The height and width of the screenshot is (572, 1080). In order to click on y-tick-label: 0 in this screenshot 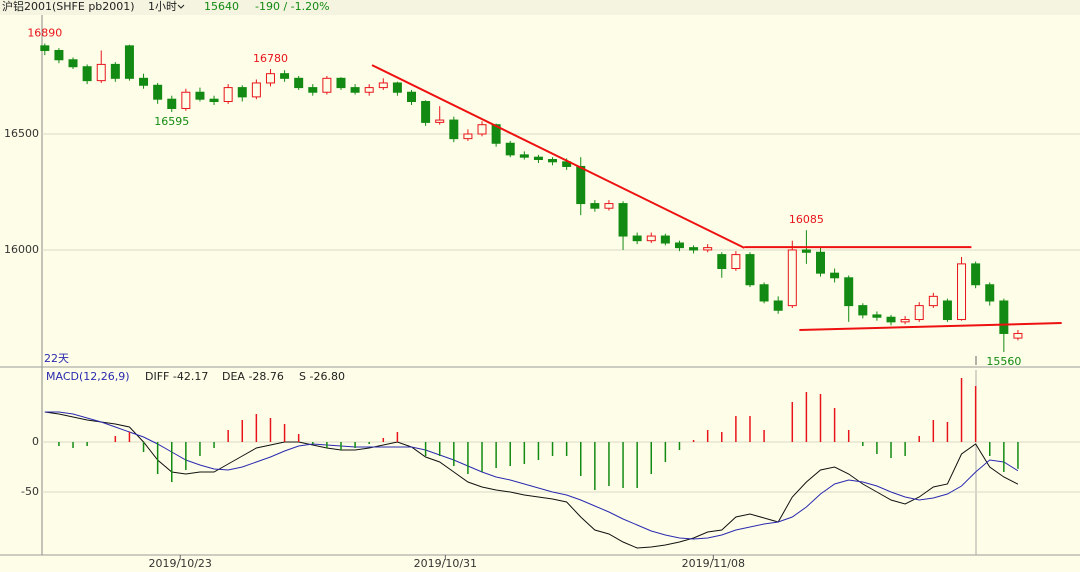, I will do `click(35, 441)`.